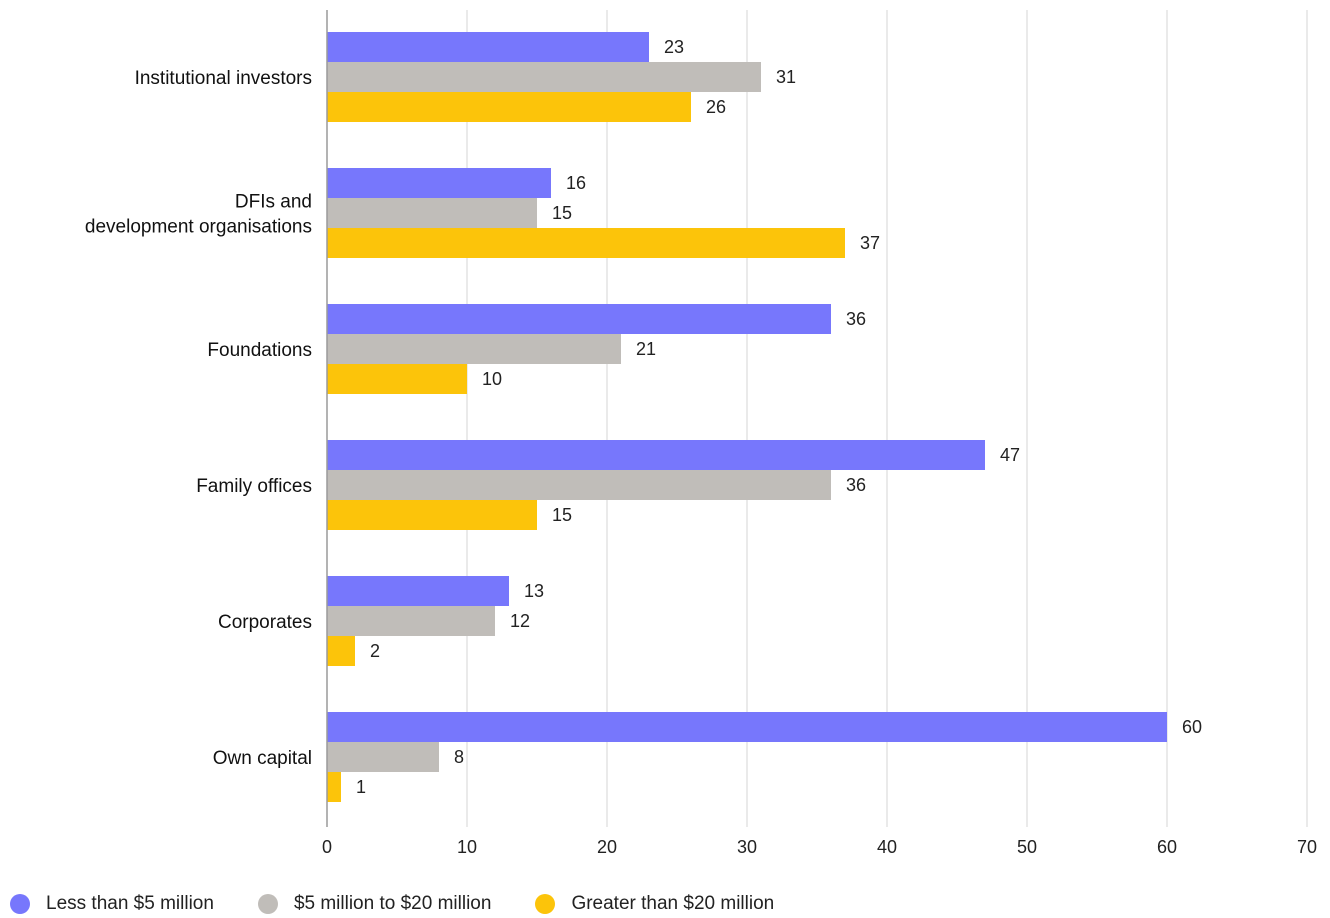 Image resolution: width=1330 pixels, height=918 pixels. What do you see at coordinates (198, 227) in the screenshot?
I see `category-label: development organisations` at bounding box center [198, 227].